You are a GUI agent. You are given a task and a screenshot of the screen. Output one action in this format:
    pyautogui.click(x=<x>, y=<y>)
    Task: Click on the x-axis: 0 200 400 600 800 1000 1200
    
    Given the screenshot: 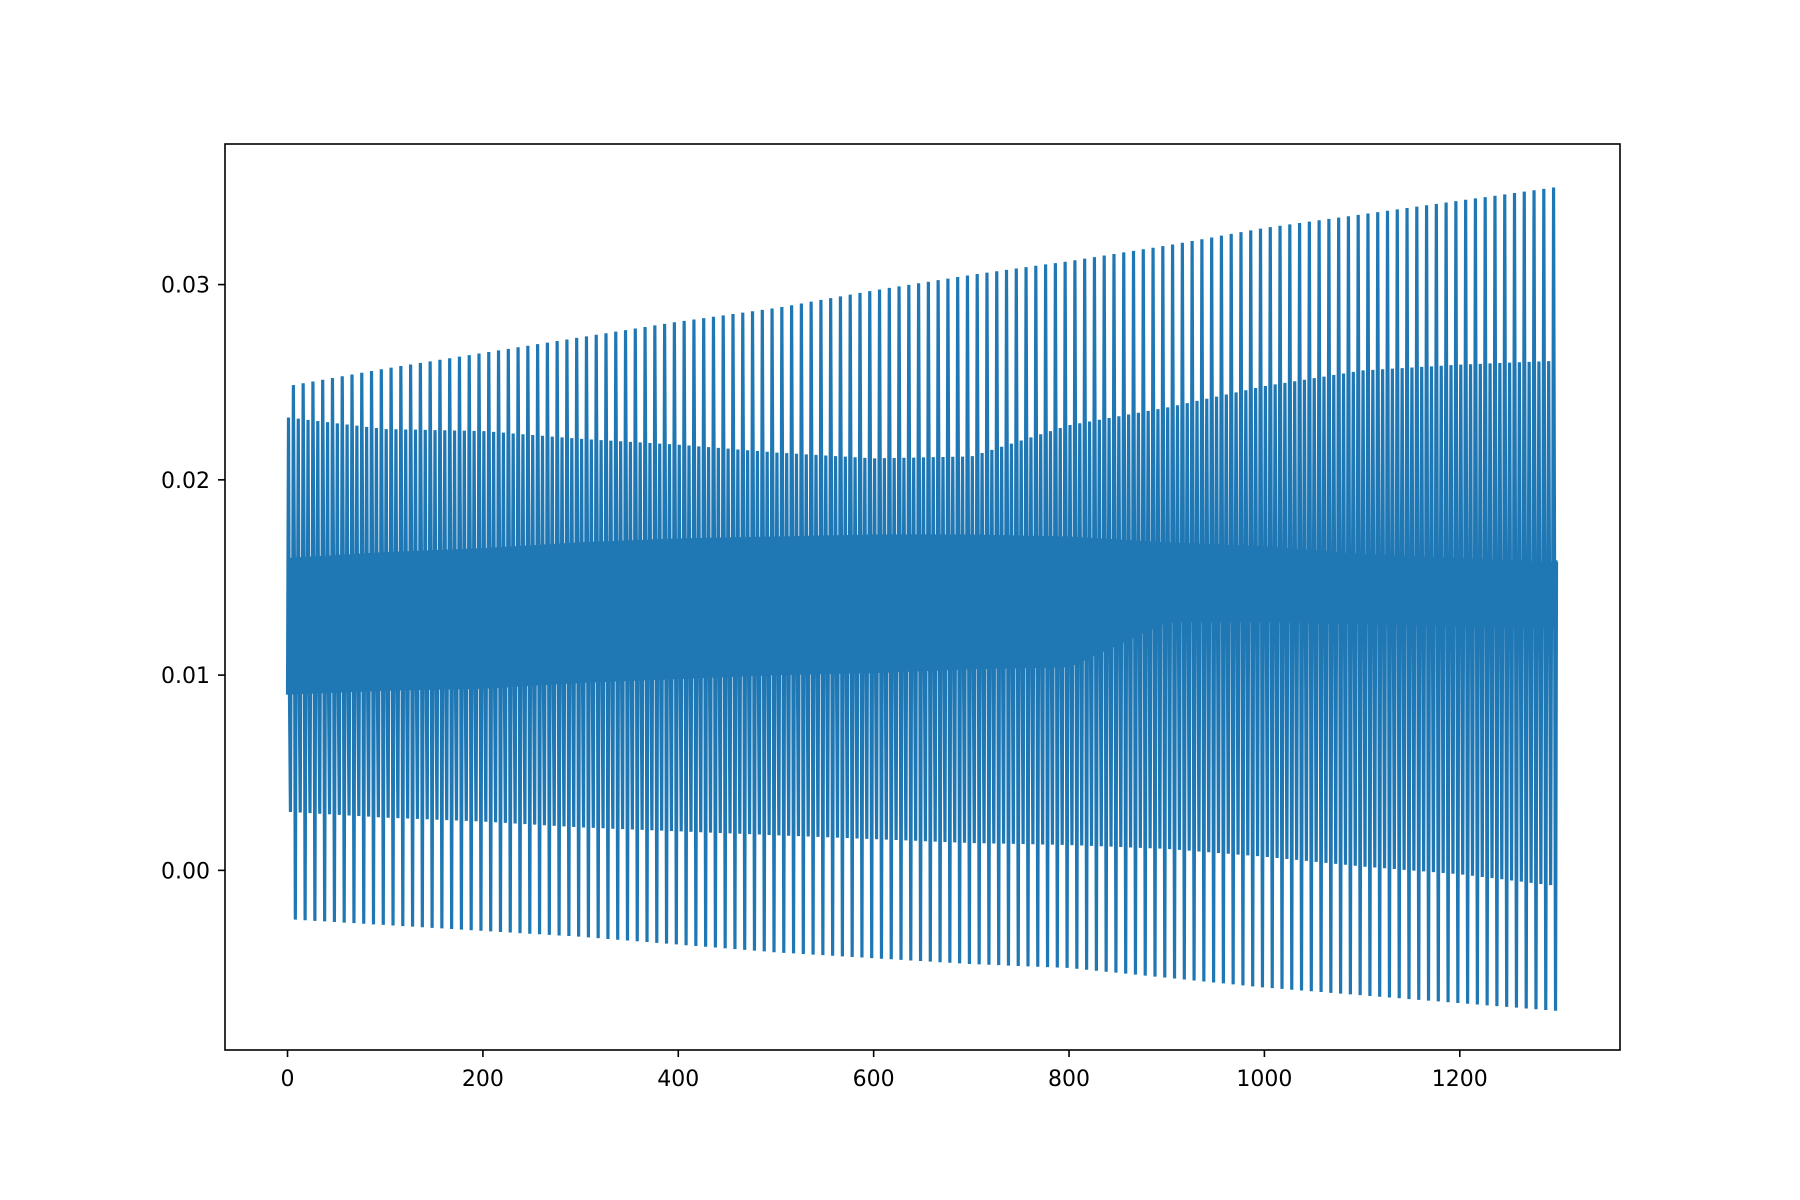 What is the action you would take?
    pyautogui.click(x=884, y=1071)
    